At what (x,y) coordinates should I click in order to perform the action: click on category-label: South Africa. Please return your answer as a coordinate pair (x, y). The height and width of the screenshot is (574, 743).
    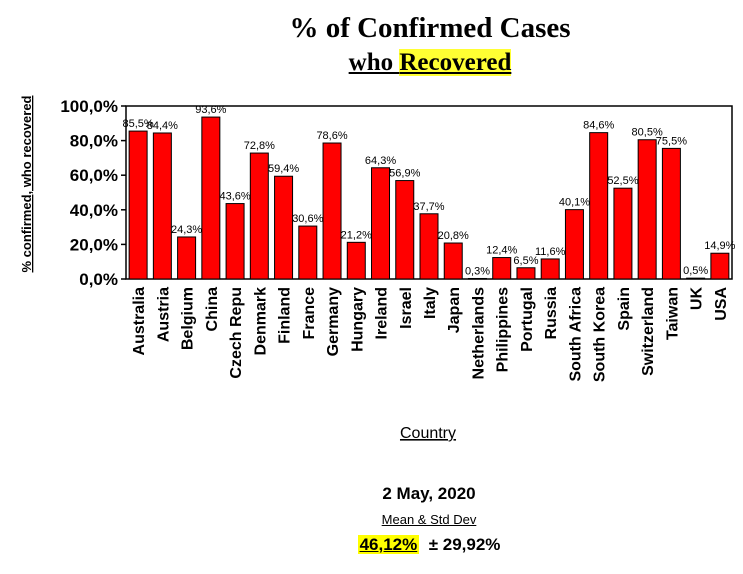
    Looking at the image, I should click on (575, 334).